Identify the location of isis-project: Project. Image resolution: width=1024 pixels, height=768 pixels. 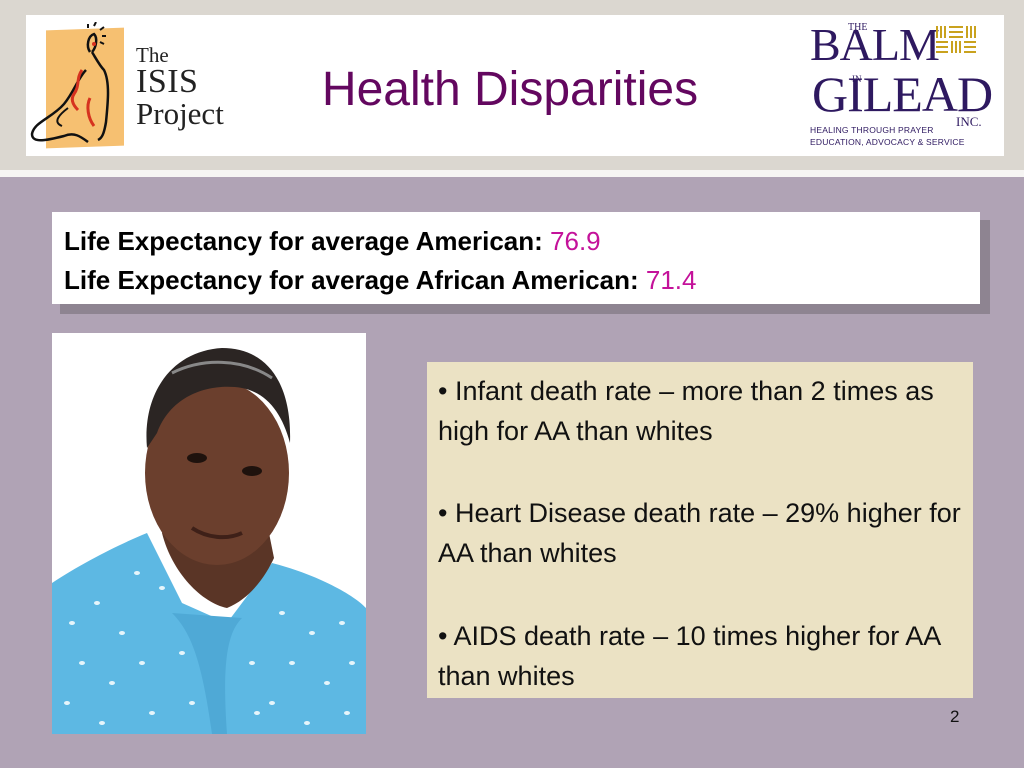
(180, 113).